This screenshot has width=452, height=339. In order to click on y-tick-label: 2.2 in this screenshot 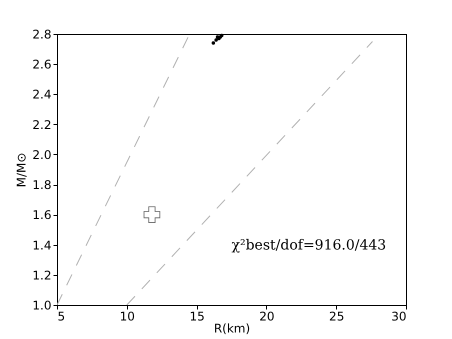, I will do `click(42, 125)`.